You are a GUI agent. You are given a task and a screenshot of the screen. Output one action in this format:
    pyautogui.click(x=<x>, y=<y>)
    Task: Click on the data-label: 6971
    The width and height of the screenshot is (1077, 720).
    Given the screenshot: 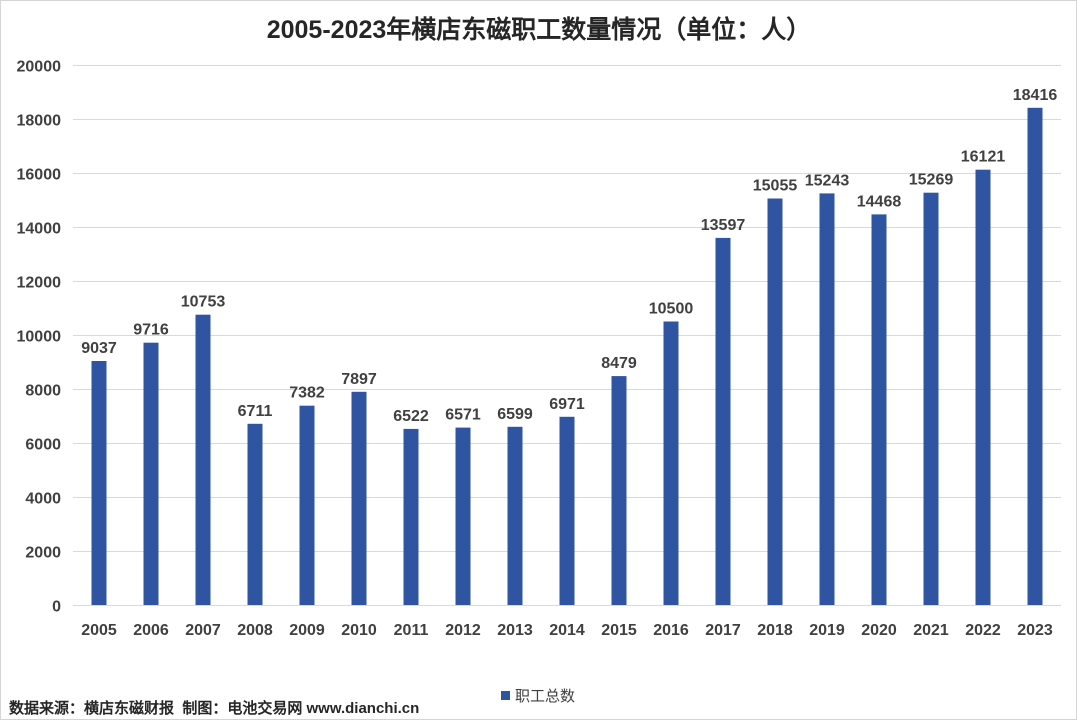 What is the action you would take?
    pyautogui.click(x=567, y=404)
    